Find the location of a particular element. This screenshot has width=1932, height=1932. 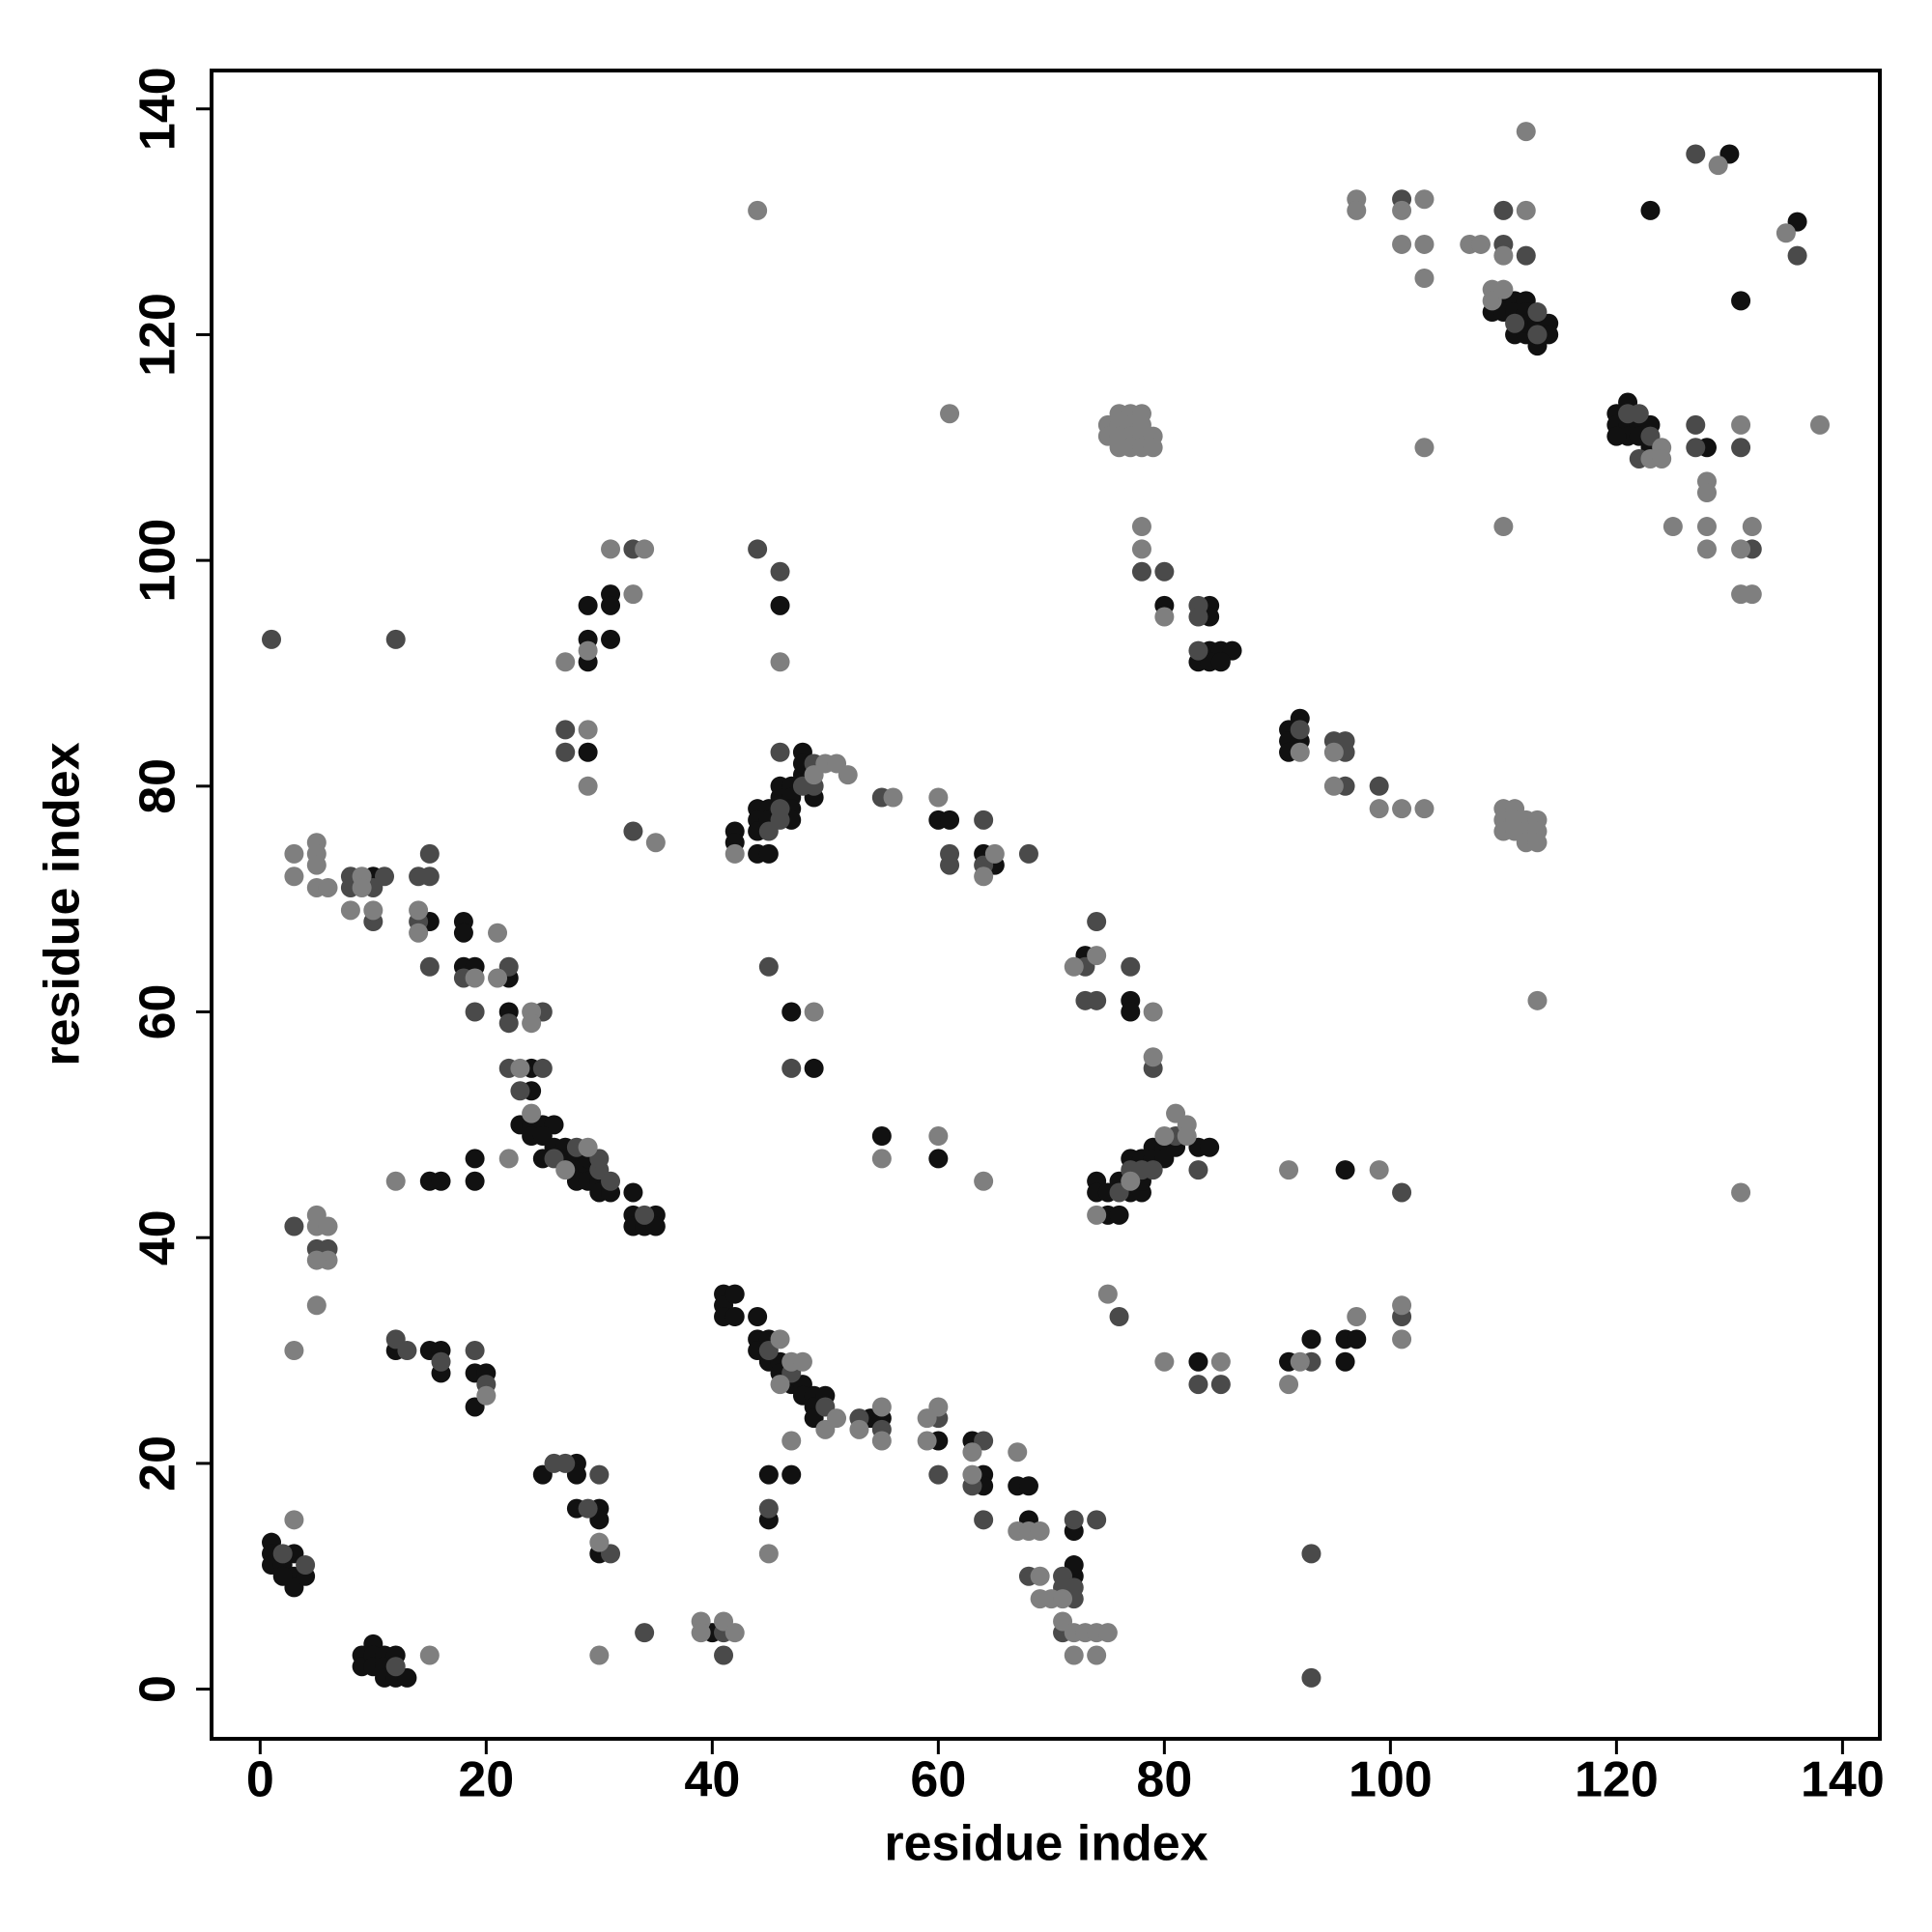

y-tick-label: 0 is located at coordinates (158, 1689).